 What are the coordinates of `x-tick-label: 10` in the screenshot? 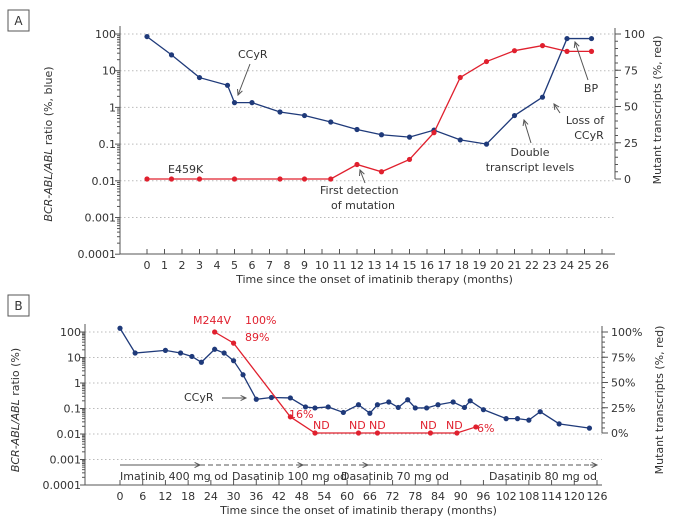 It's located at (322, 265).